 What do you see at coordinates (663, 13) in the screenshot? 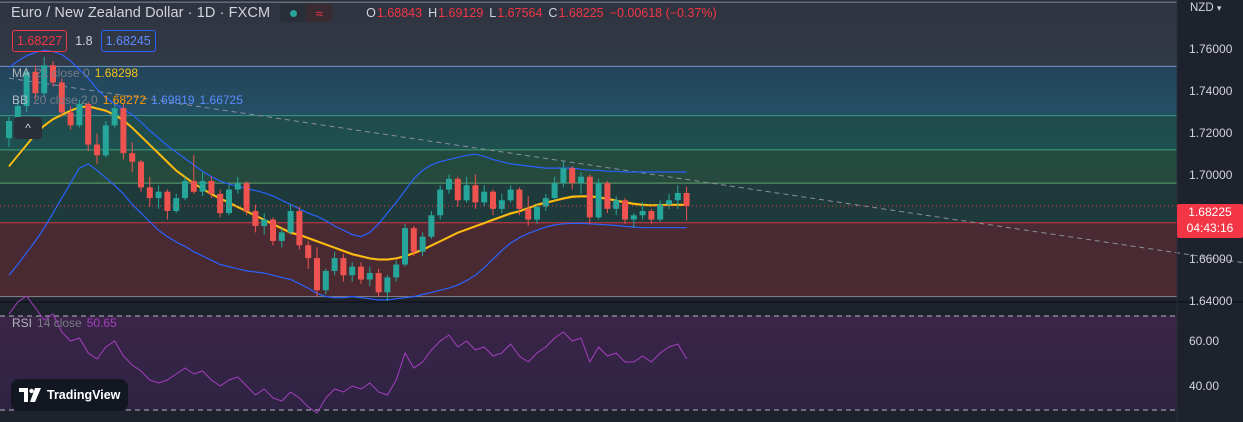
I see `change-value: −0.00618 (−0.37%)` at bounding box center [663, 13].